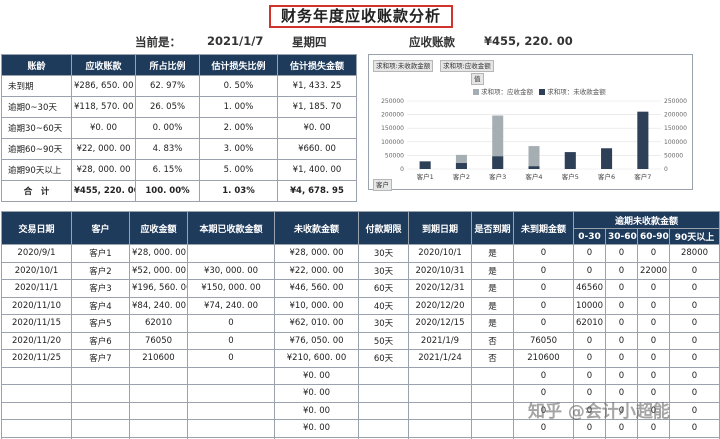  I want to click on aging-cell: 3. 00%, so click(238, 149).